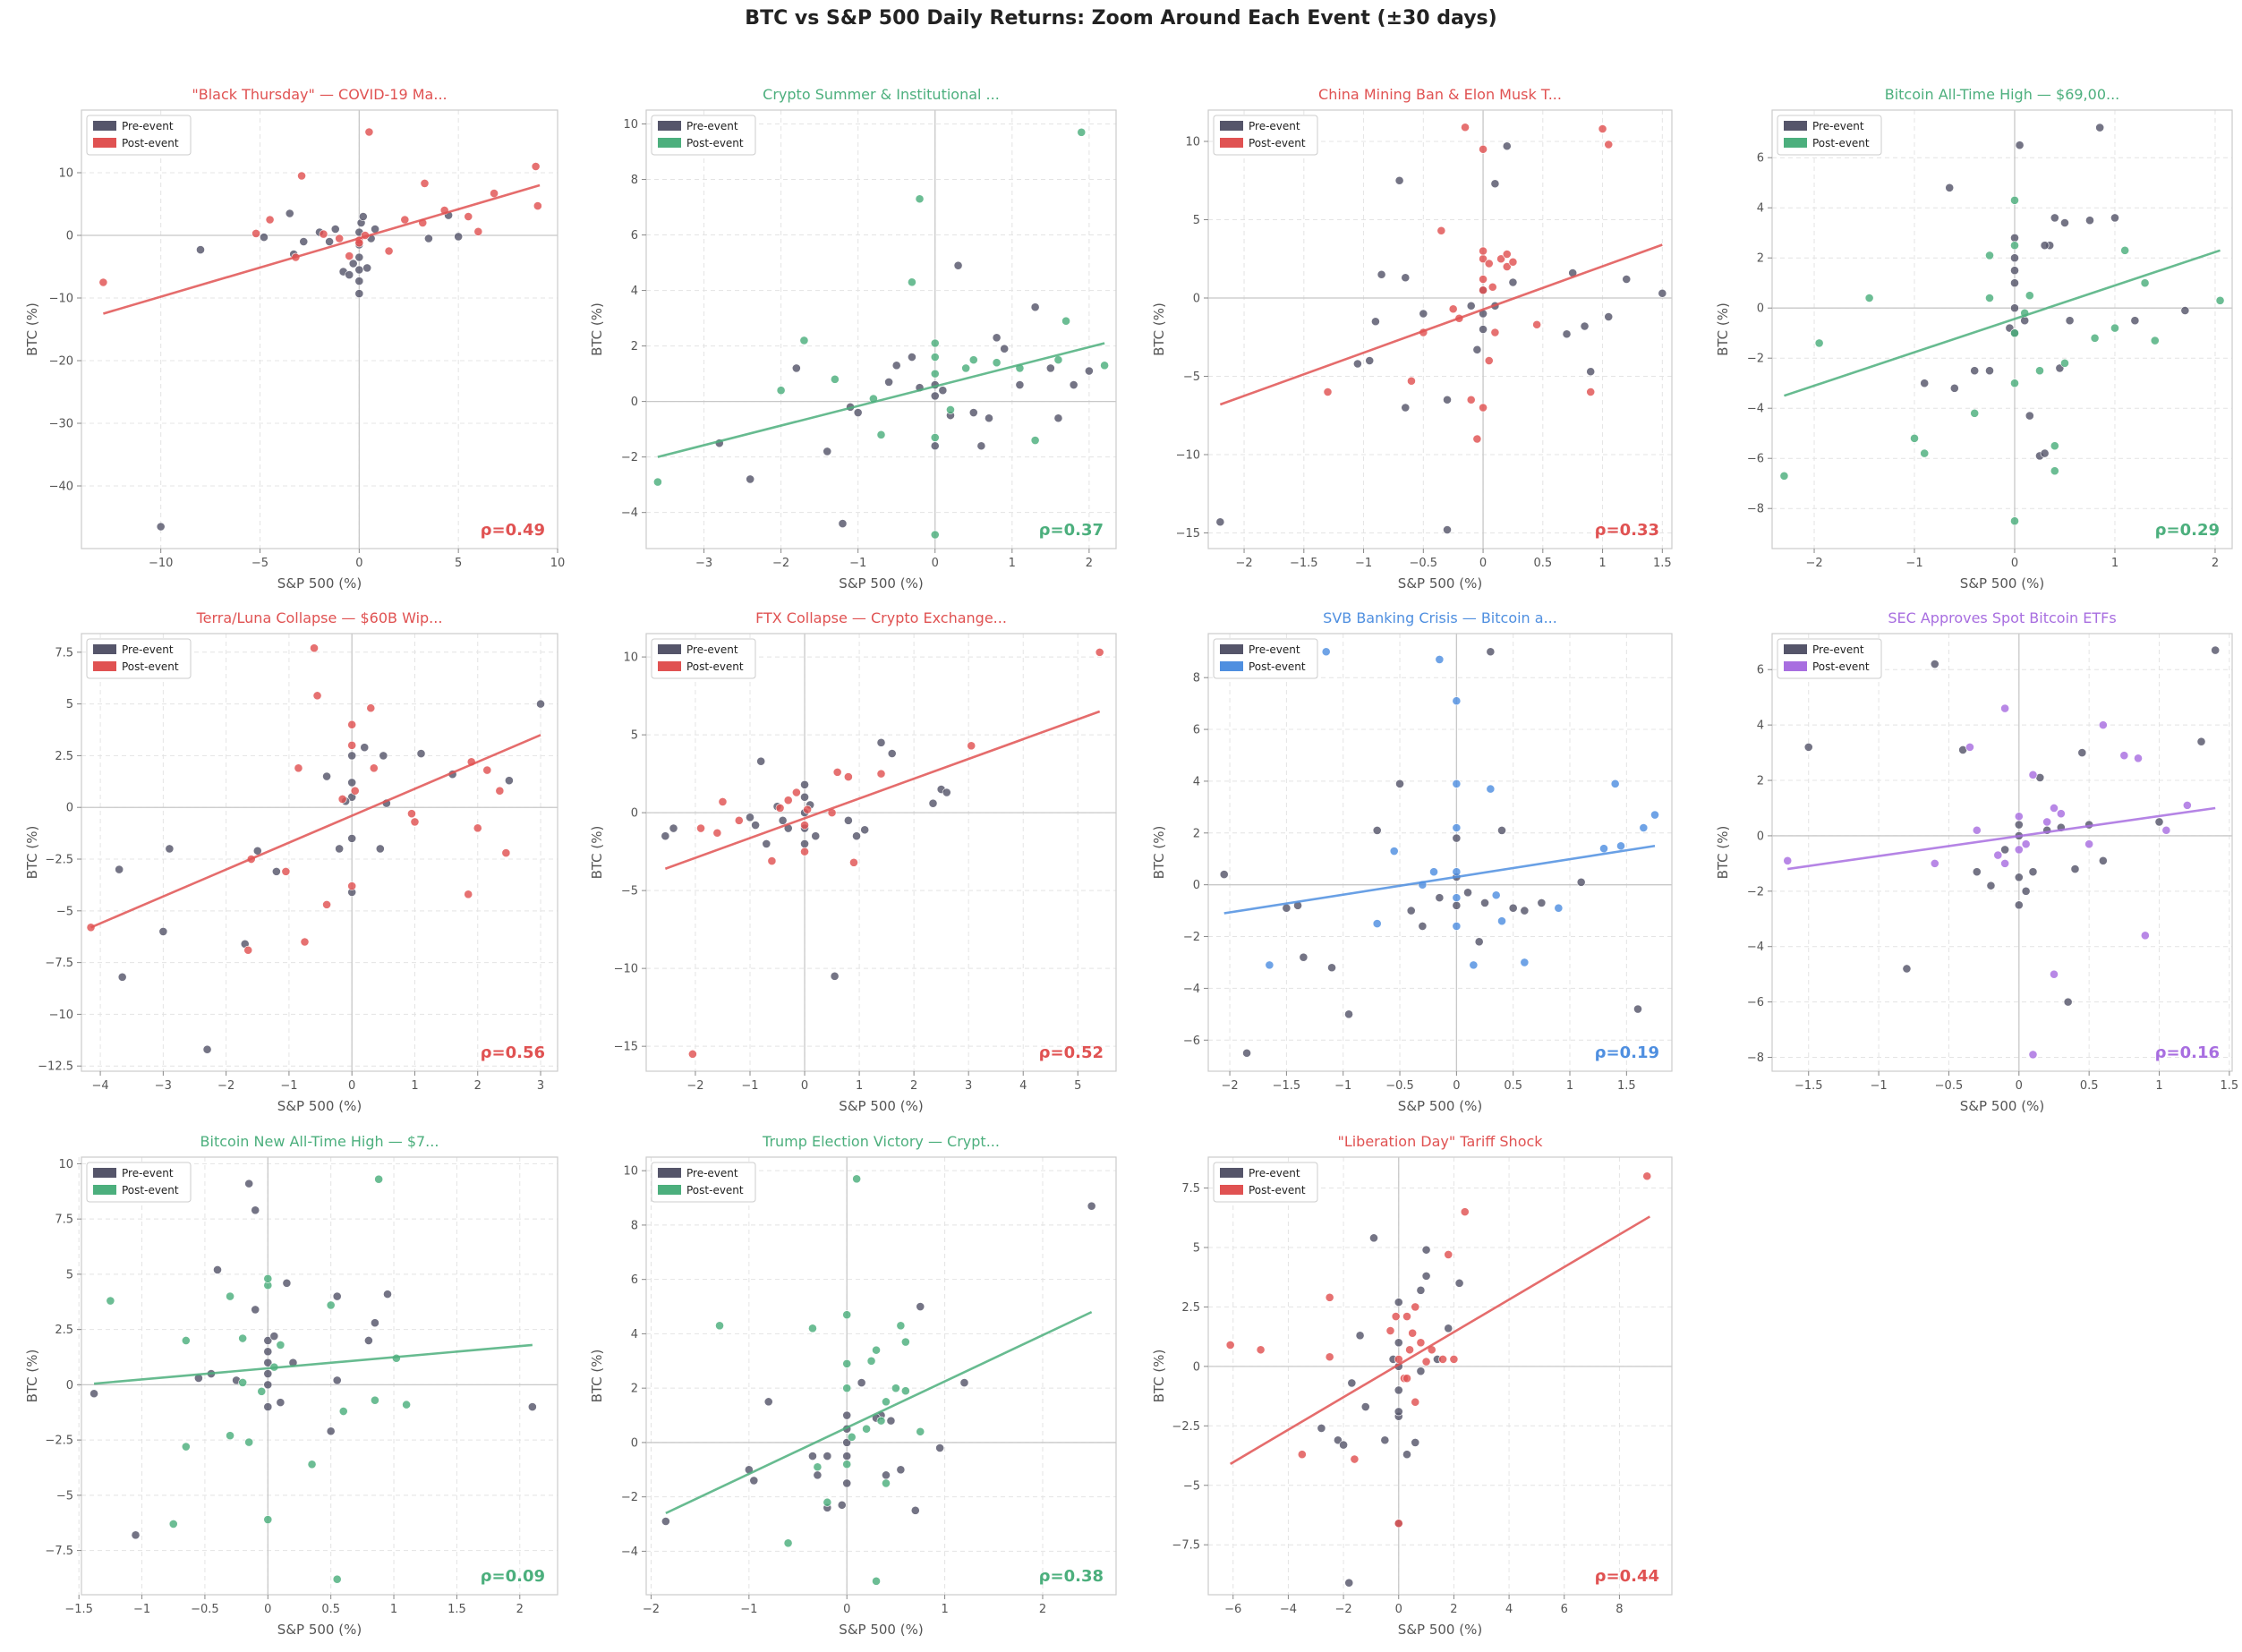  I want to click on y-tick-label: 8, so click(634, 180).